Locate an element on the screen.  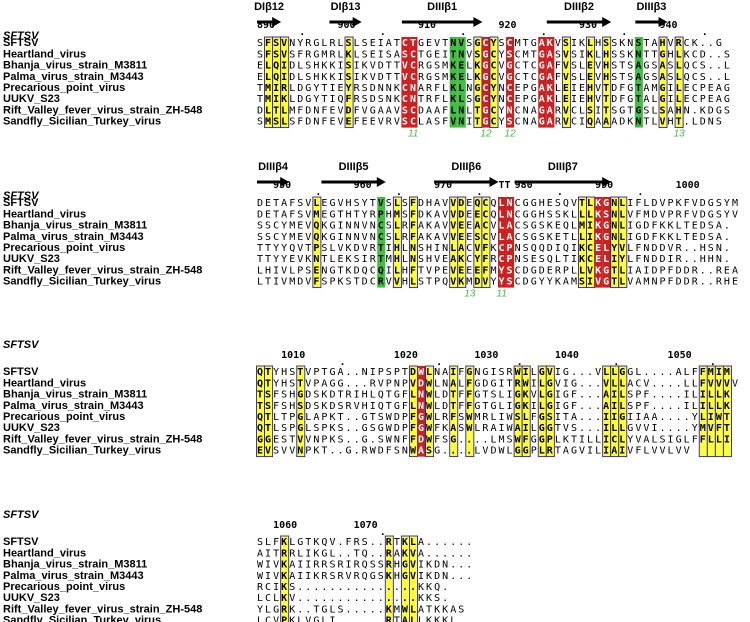
strand-arrow-head is located at coordinates (494, 182).